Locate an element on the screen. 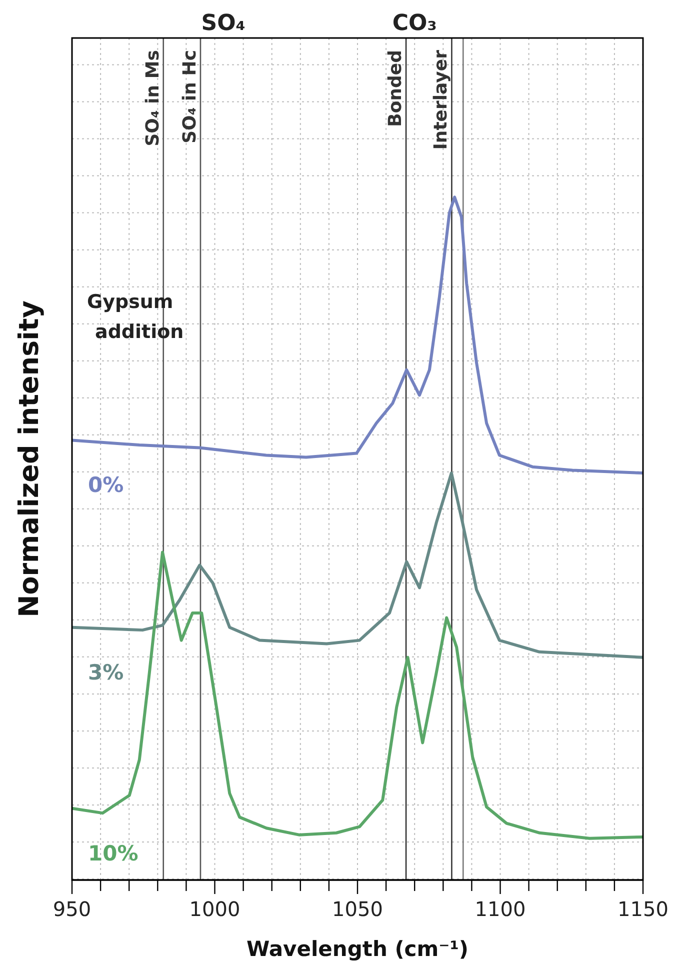 This screenshot has height=970, width=697. y-axis-title: Normalized intensity is located at coordinates (29, 459).